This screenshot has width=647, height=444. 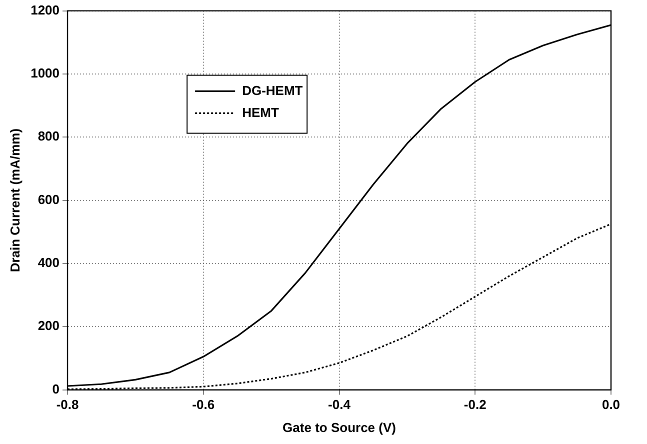 I want to click on x-tick-label: -0.8, so click(x=67, y=404).